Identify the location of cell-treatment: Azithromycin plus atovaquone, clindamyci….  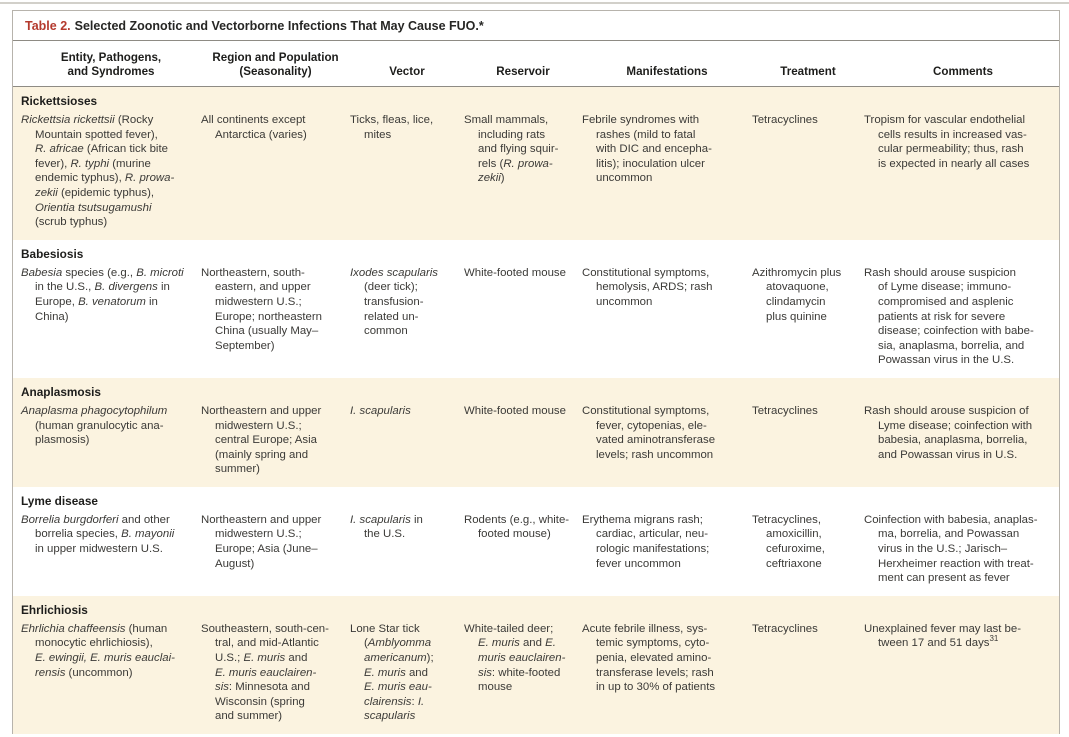
(797, 294).